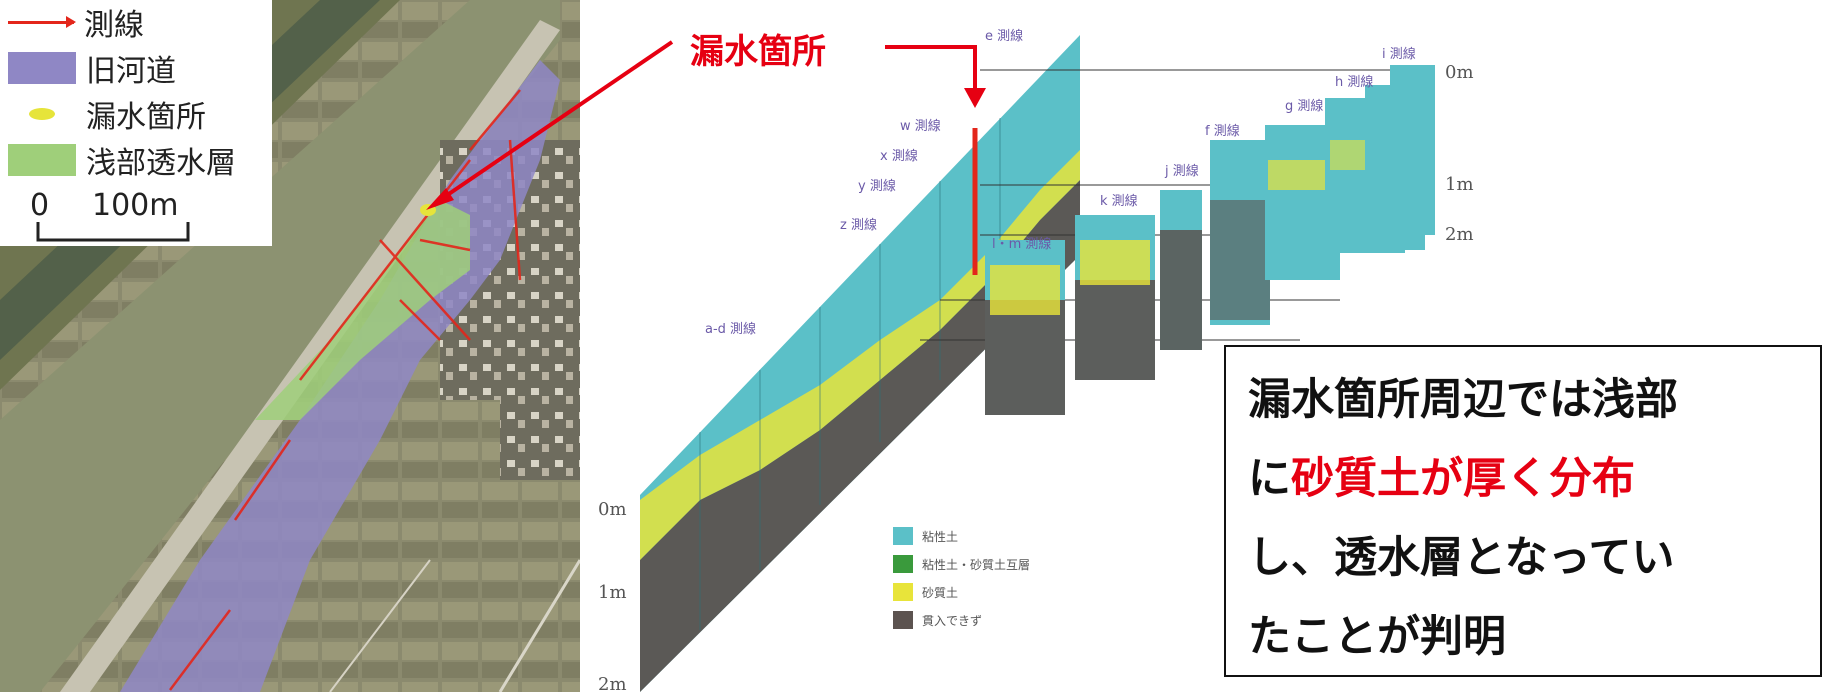  I want to click on conclusion-line-2: に砂質土が厚く分布, so click(1525, 479).